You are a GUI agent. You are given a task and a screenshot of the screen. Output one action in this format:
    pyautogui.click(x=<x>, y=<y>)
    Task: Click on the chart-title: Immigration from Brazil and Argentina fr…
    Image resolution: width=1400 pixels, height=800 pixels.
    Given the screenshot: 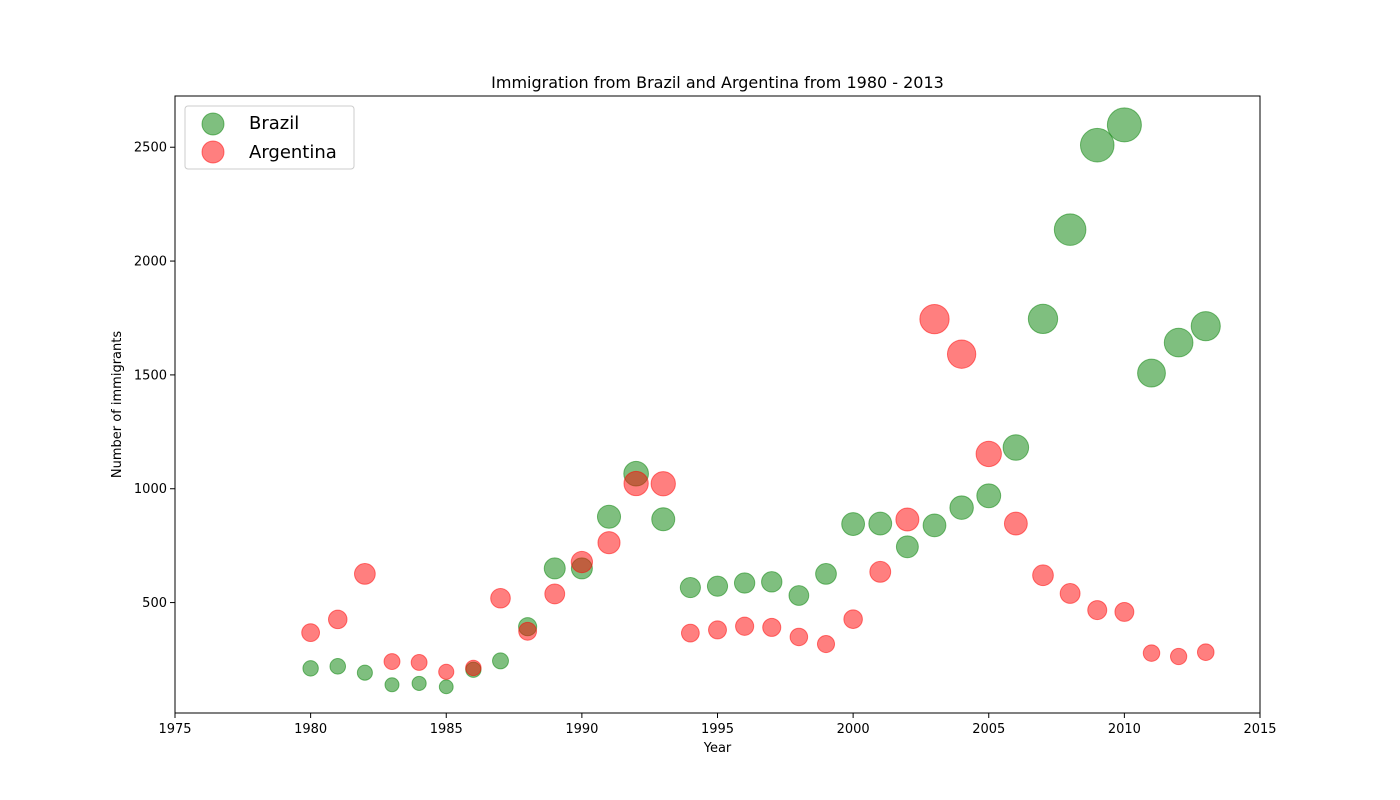 What is the action you would take?
    pyautogui.click(x=717, y=82)
    